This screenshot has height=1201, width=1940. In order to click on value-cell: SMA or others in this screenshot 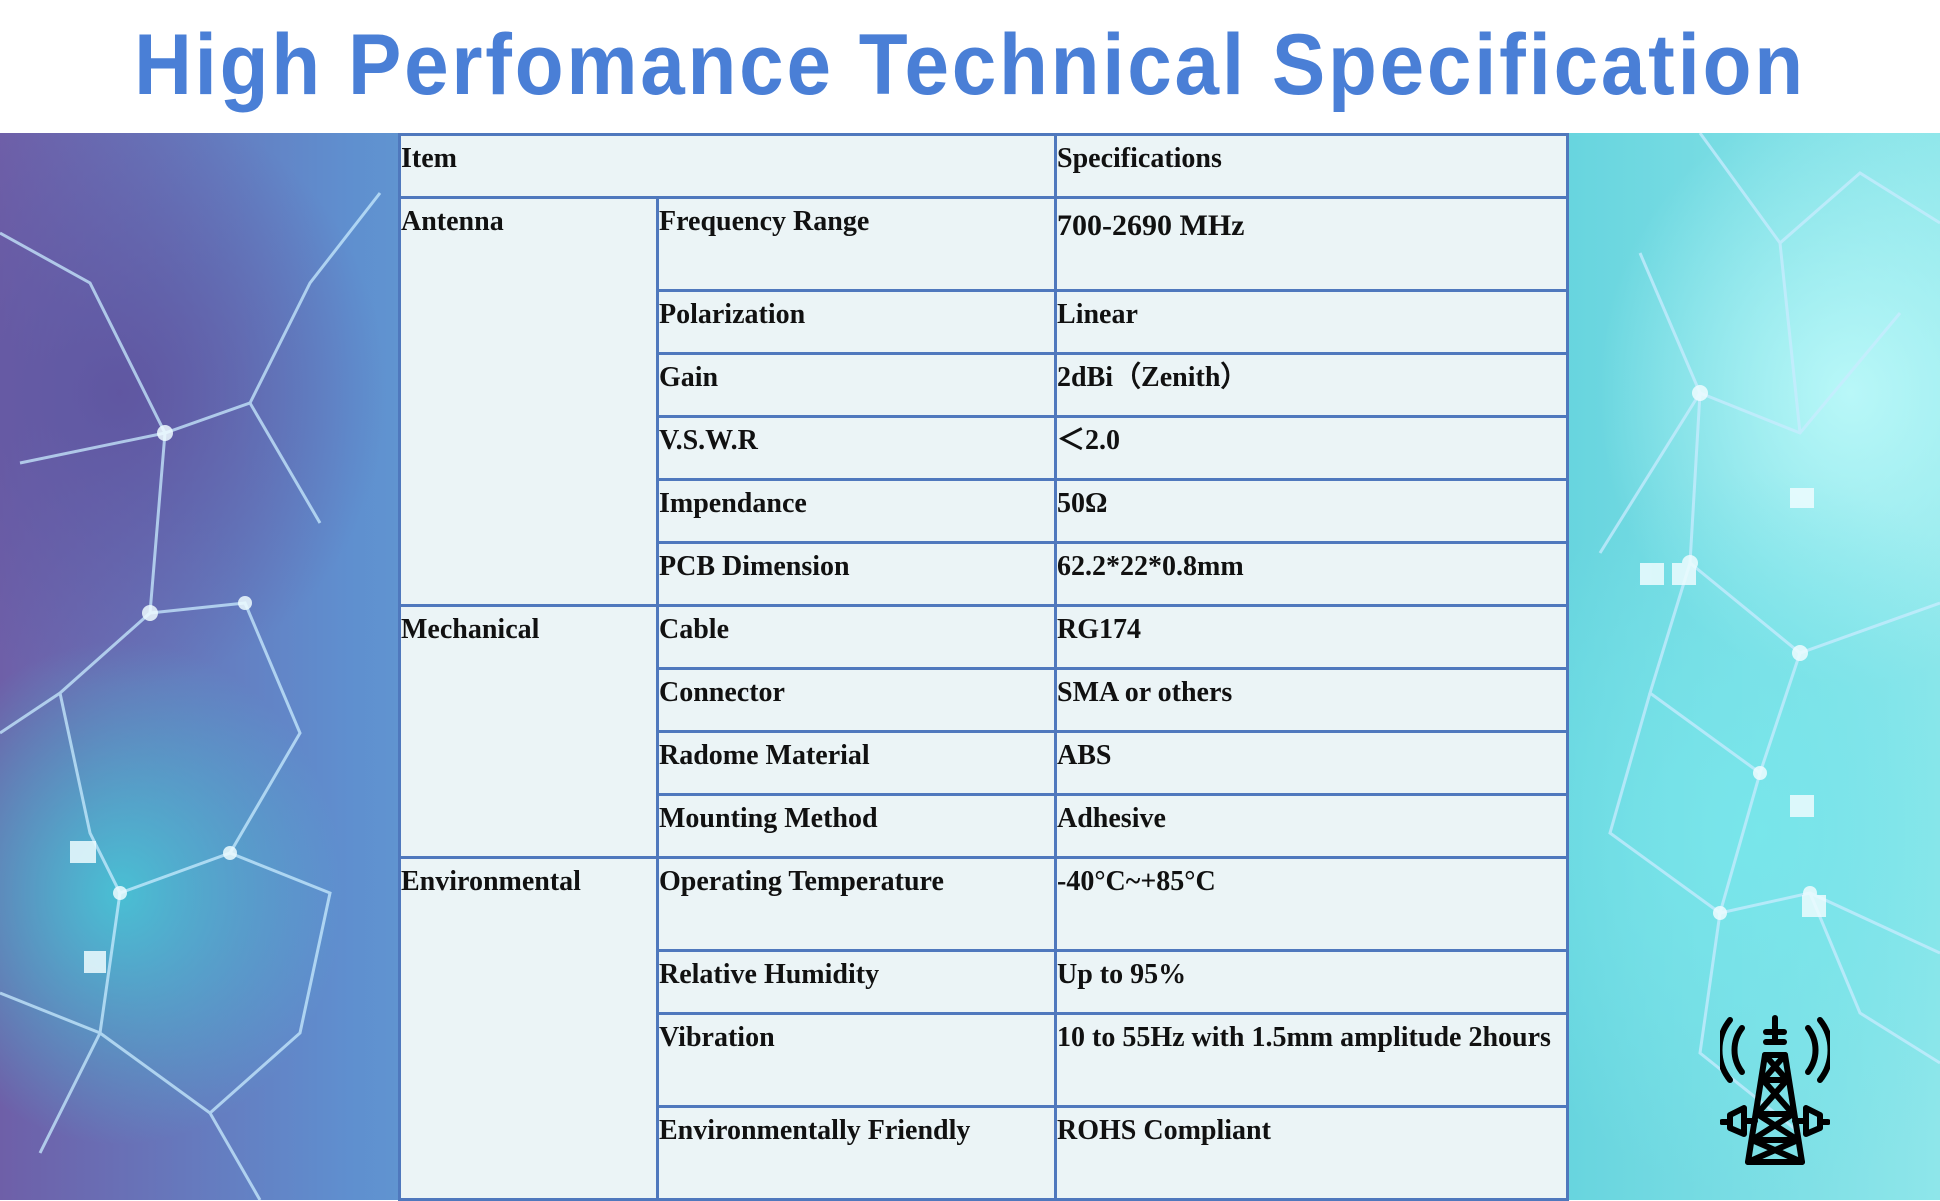, I will do `click(1312, 700)`.